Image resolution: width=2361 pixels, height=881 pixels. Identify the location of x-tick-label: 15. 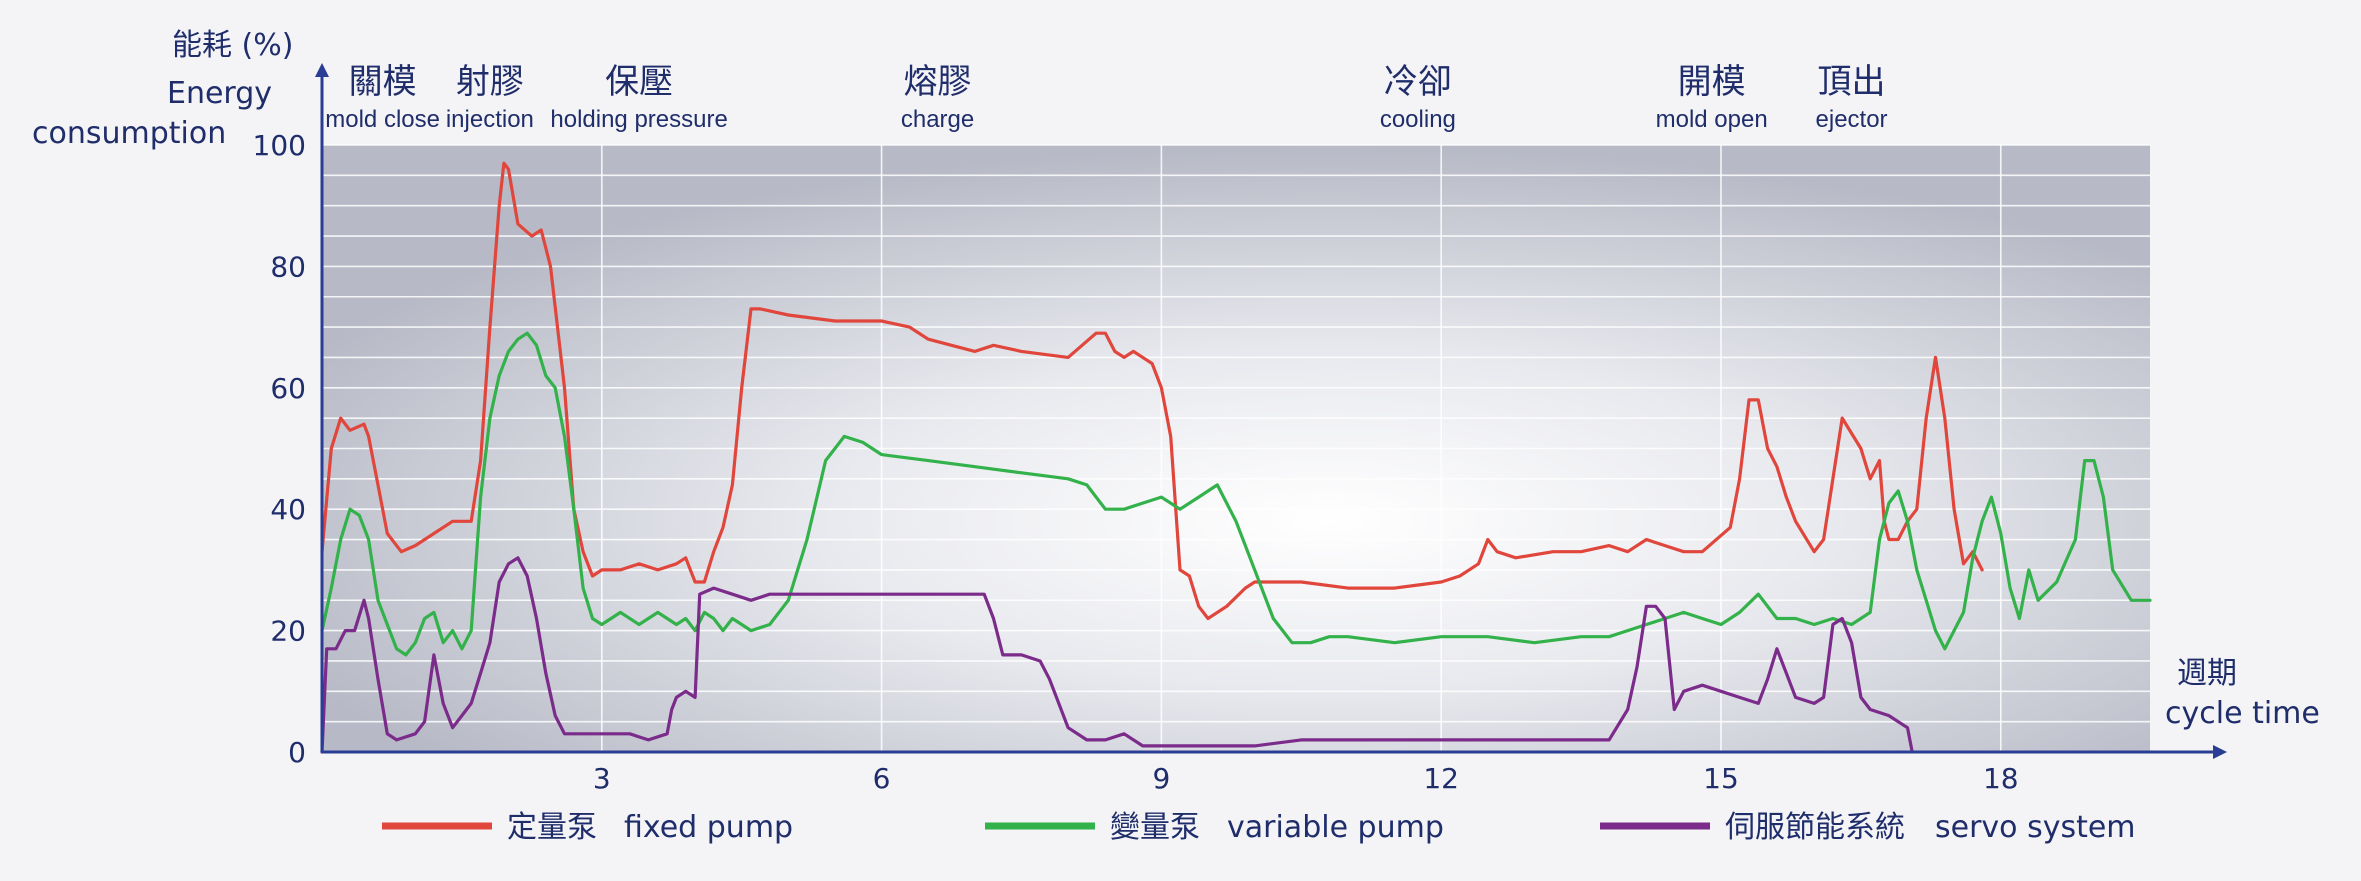
(1721, 778).